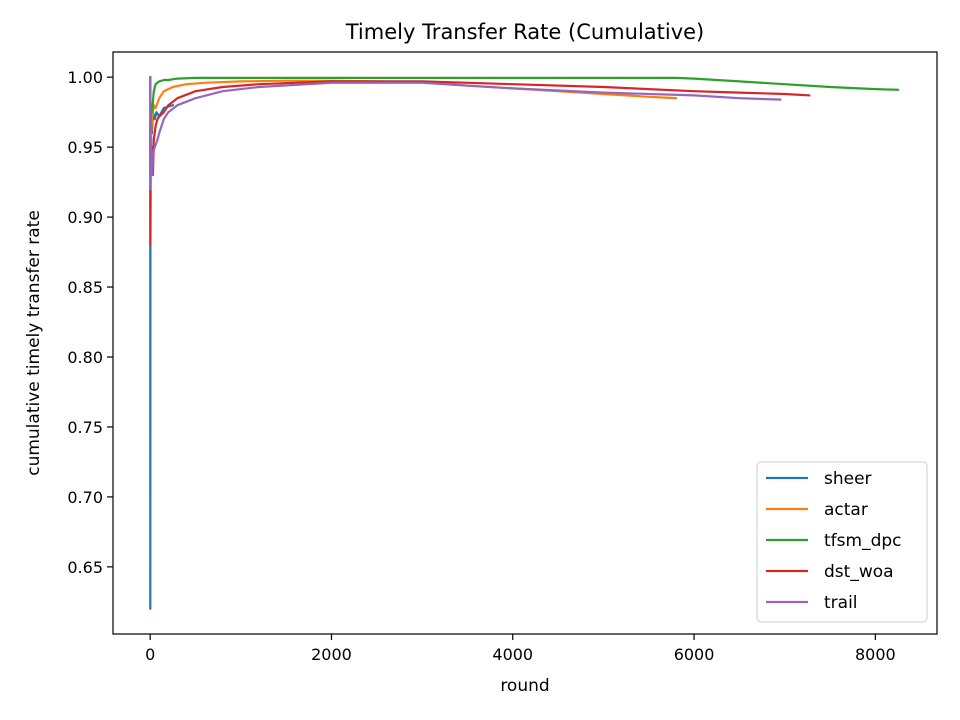 The height and width of the screenshot is (720, 960). Describe the element at coordinates (846, 510) in the screenshot. I see `legend-label-actar: actar` at that location.